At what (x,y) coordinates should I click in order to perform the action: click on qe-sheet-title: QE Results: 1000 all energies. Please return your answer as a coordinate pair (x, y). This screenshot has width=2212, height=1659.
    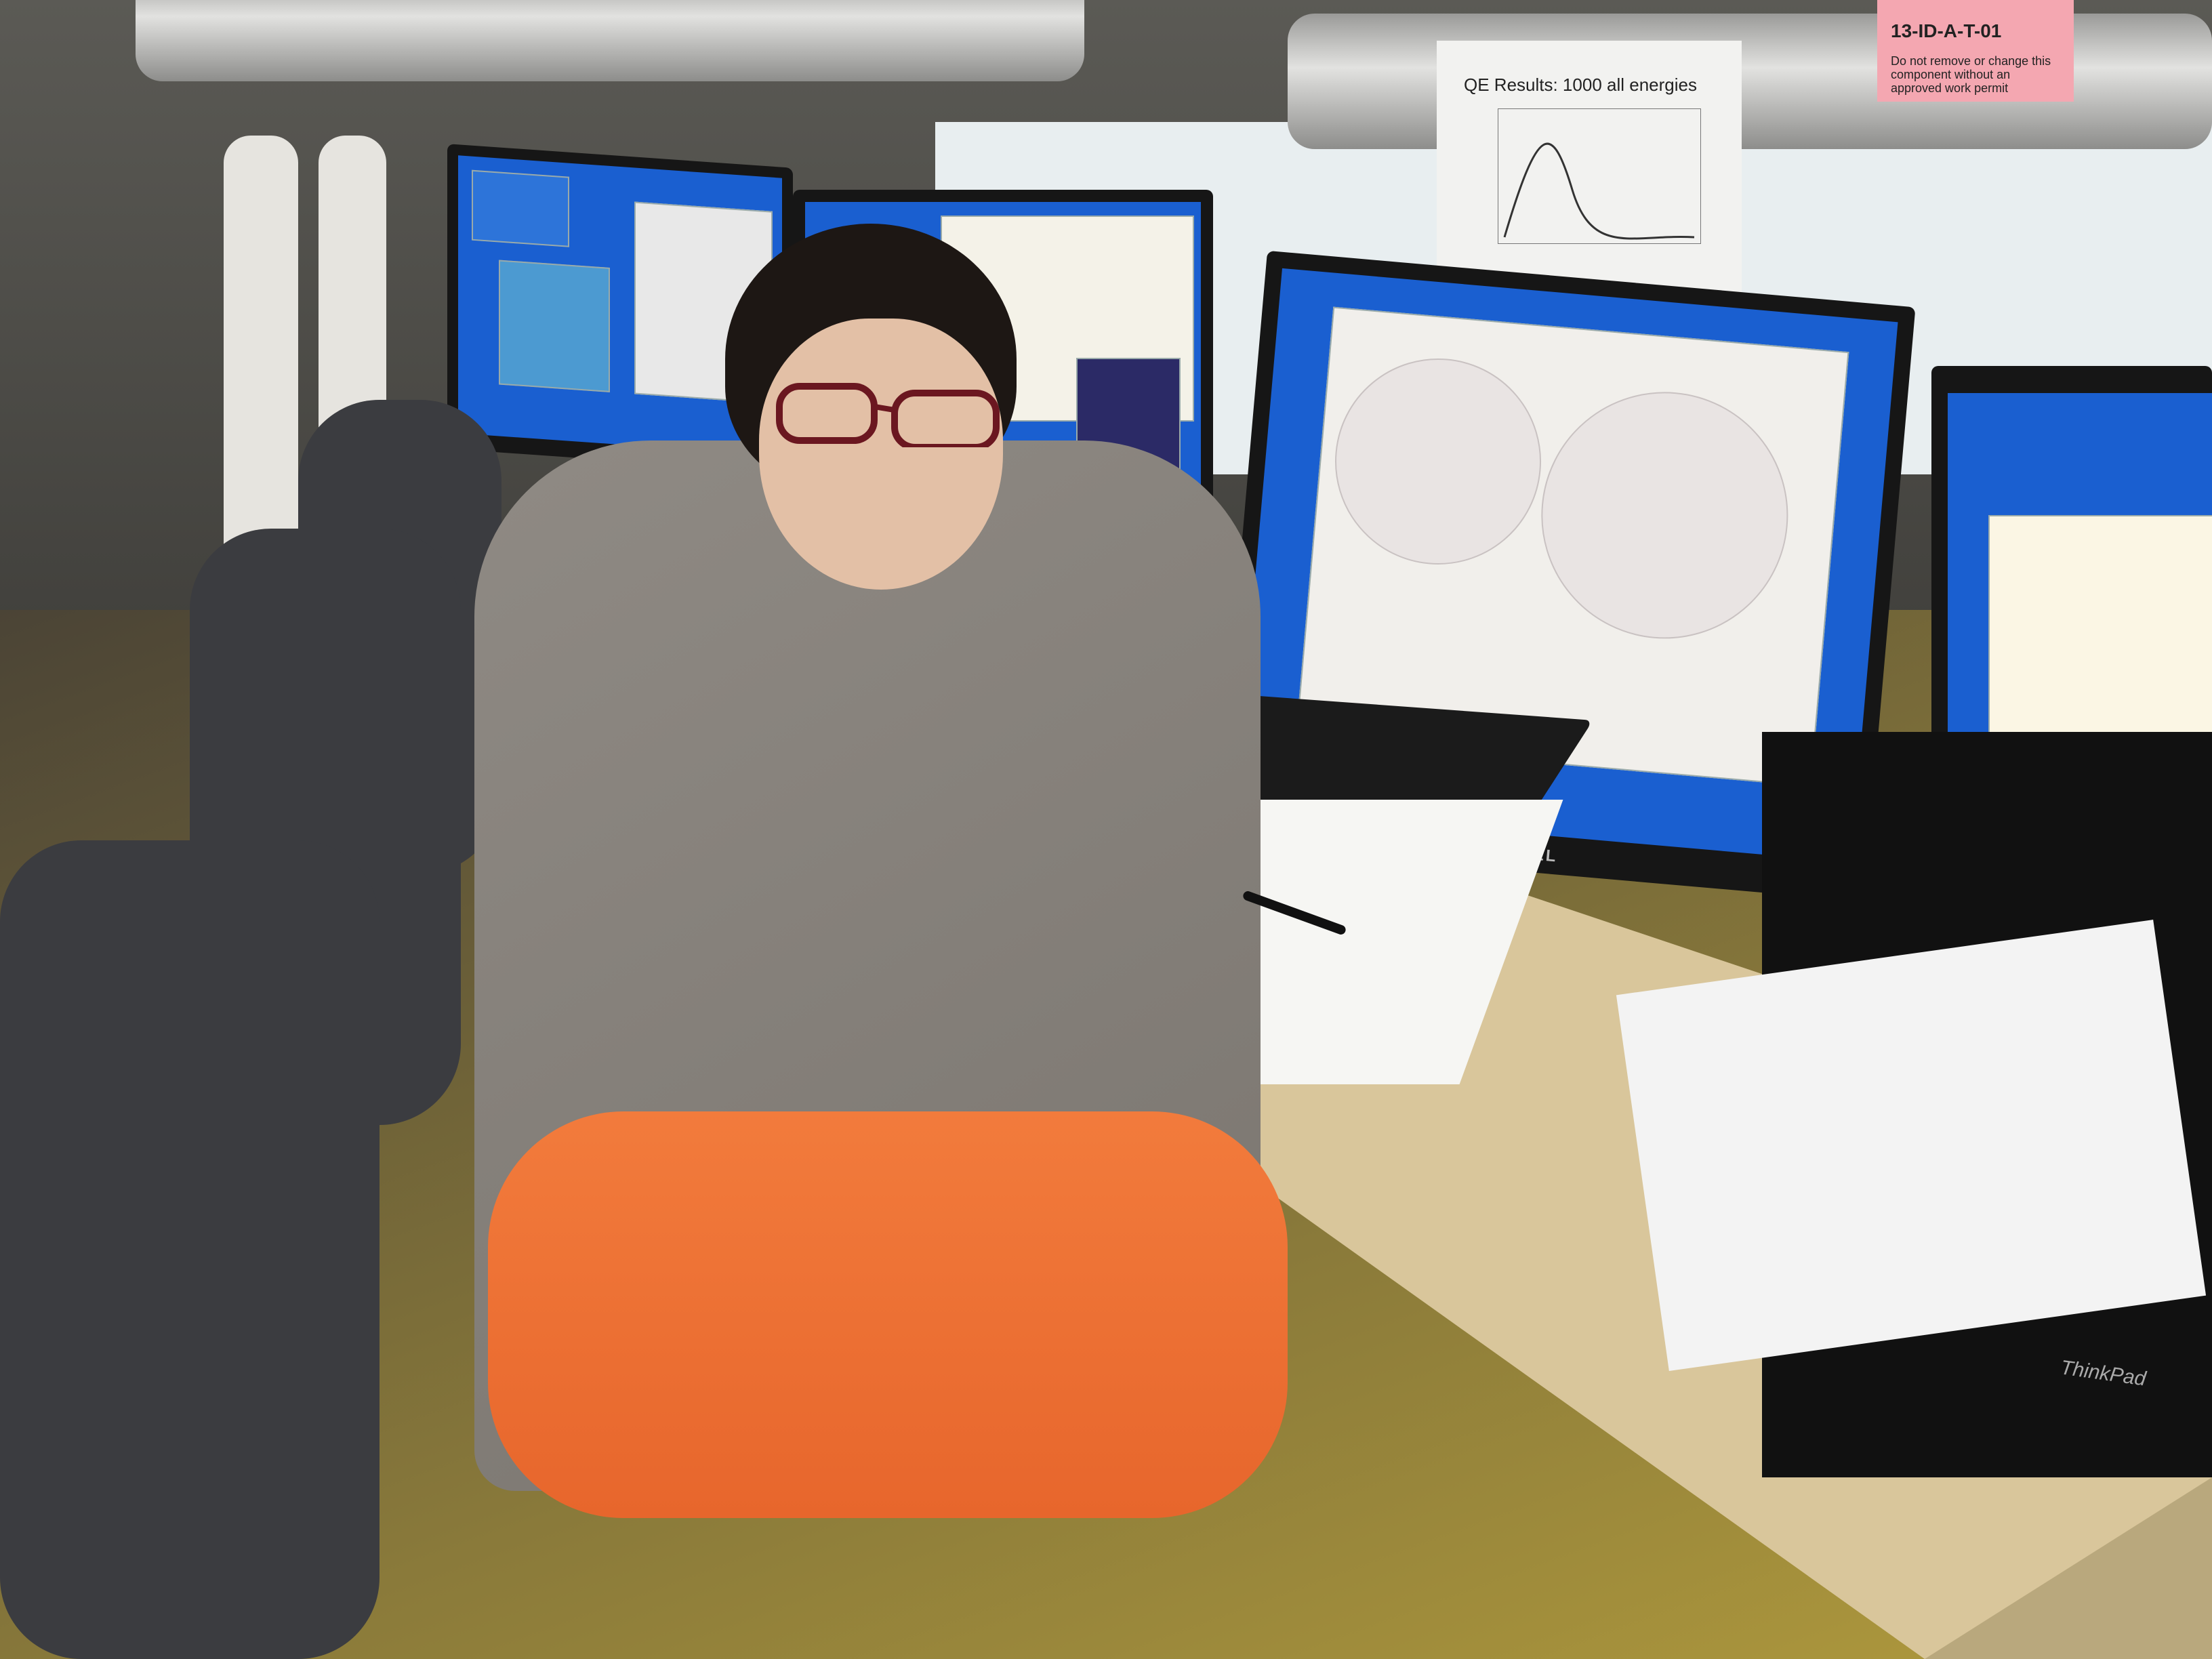
    Looking at the image, I should click on (1581, 85).